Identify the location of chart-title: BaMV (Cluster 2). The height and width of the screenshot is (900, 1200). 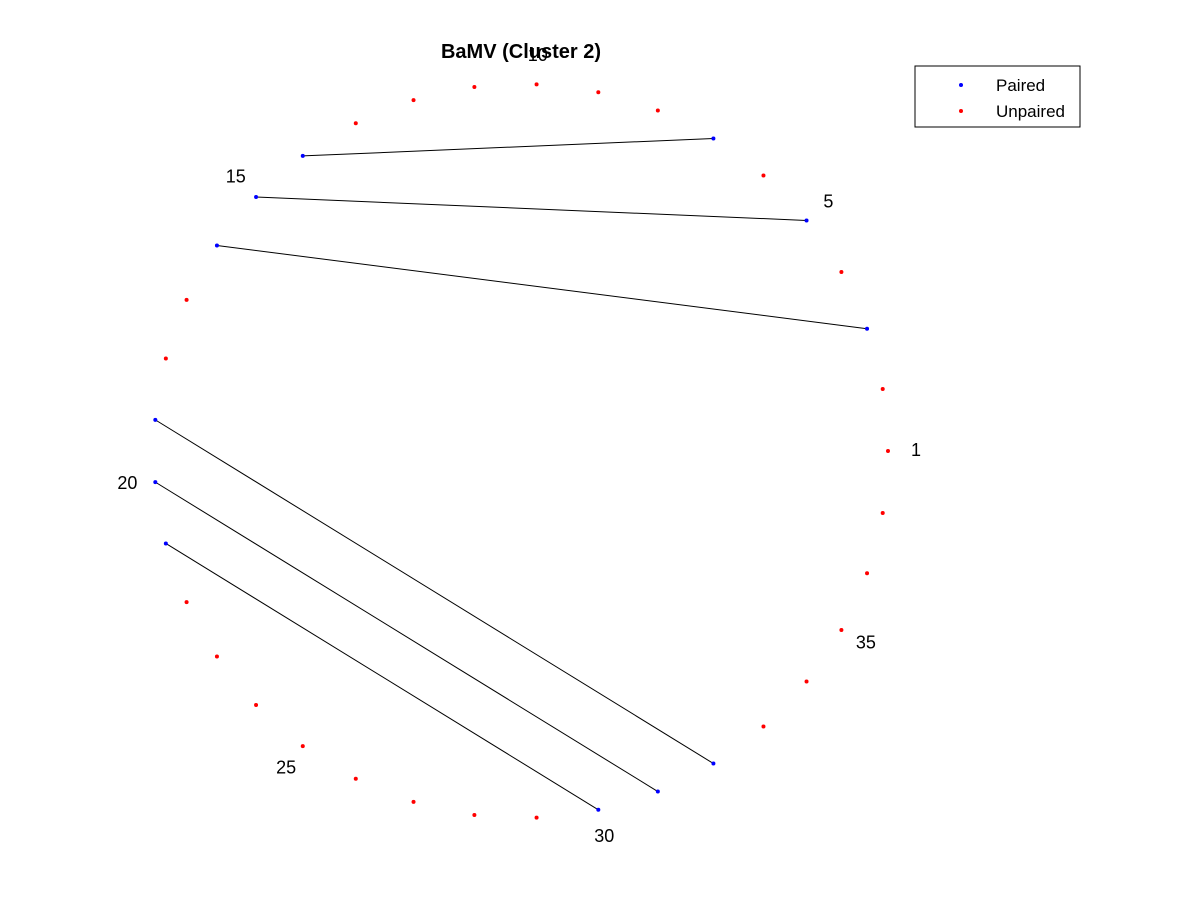
(521, 52).